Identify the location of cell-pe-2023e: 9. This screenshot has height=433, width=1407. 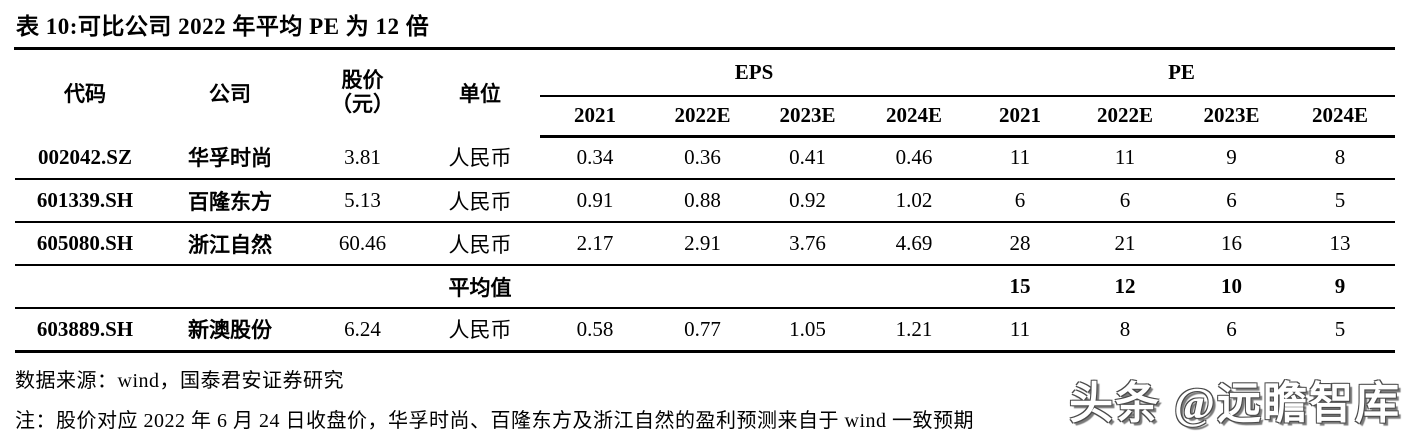
(1231, 157).